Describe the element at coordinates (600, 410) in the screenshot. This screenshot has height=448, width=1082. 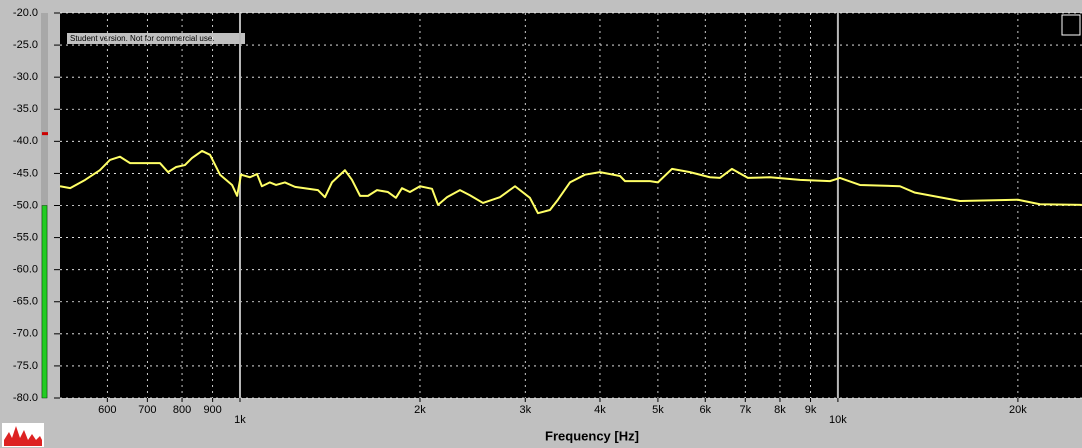
I see `x-tick-label: 4k` at that location.